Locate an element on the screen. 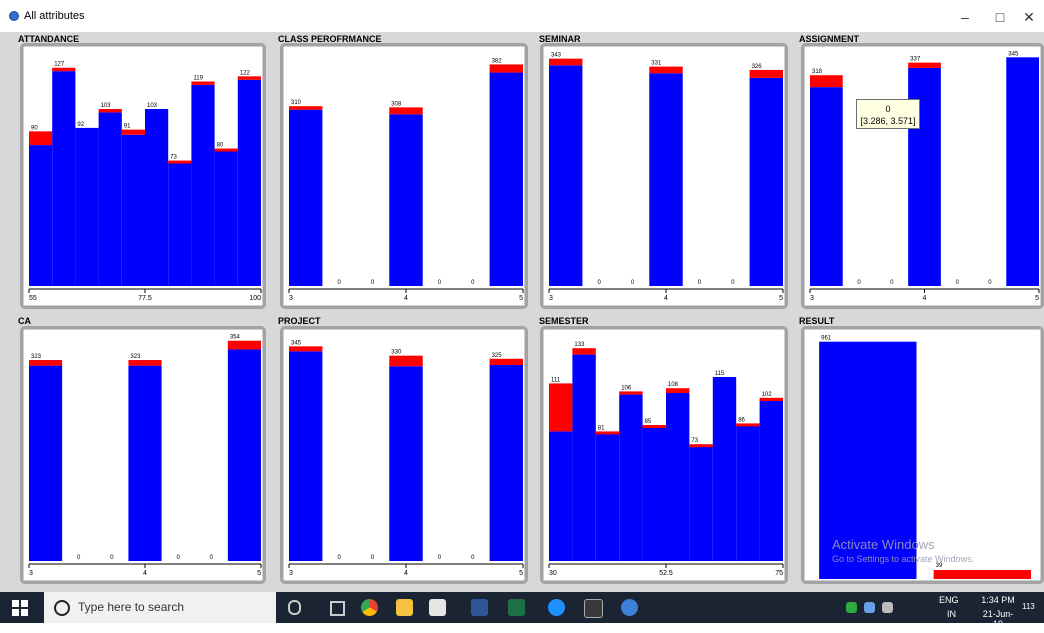 Image resolution: width=1044 pixels, height=633 pixels. histogram-panel: 961 39 is located at coordinates (922, 455).